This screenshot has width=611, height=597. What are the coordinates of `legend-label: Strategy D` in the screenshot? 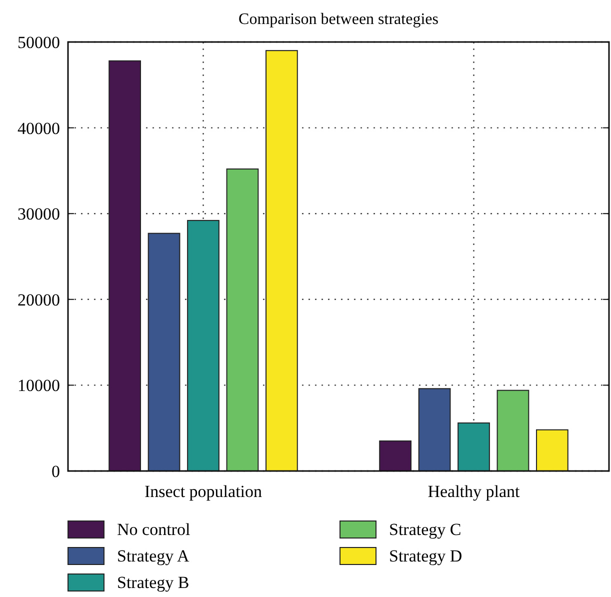 It's located at (425, 556).